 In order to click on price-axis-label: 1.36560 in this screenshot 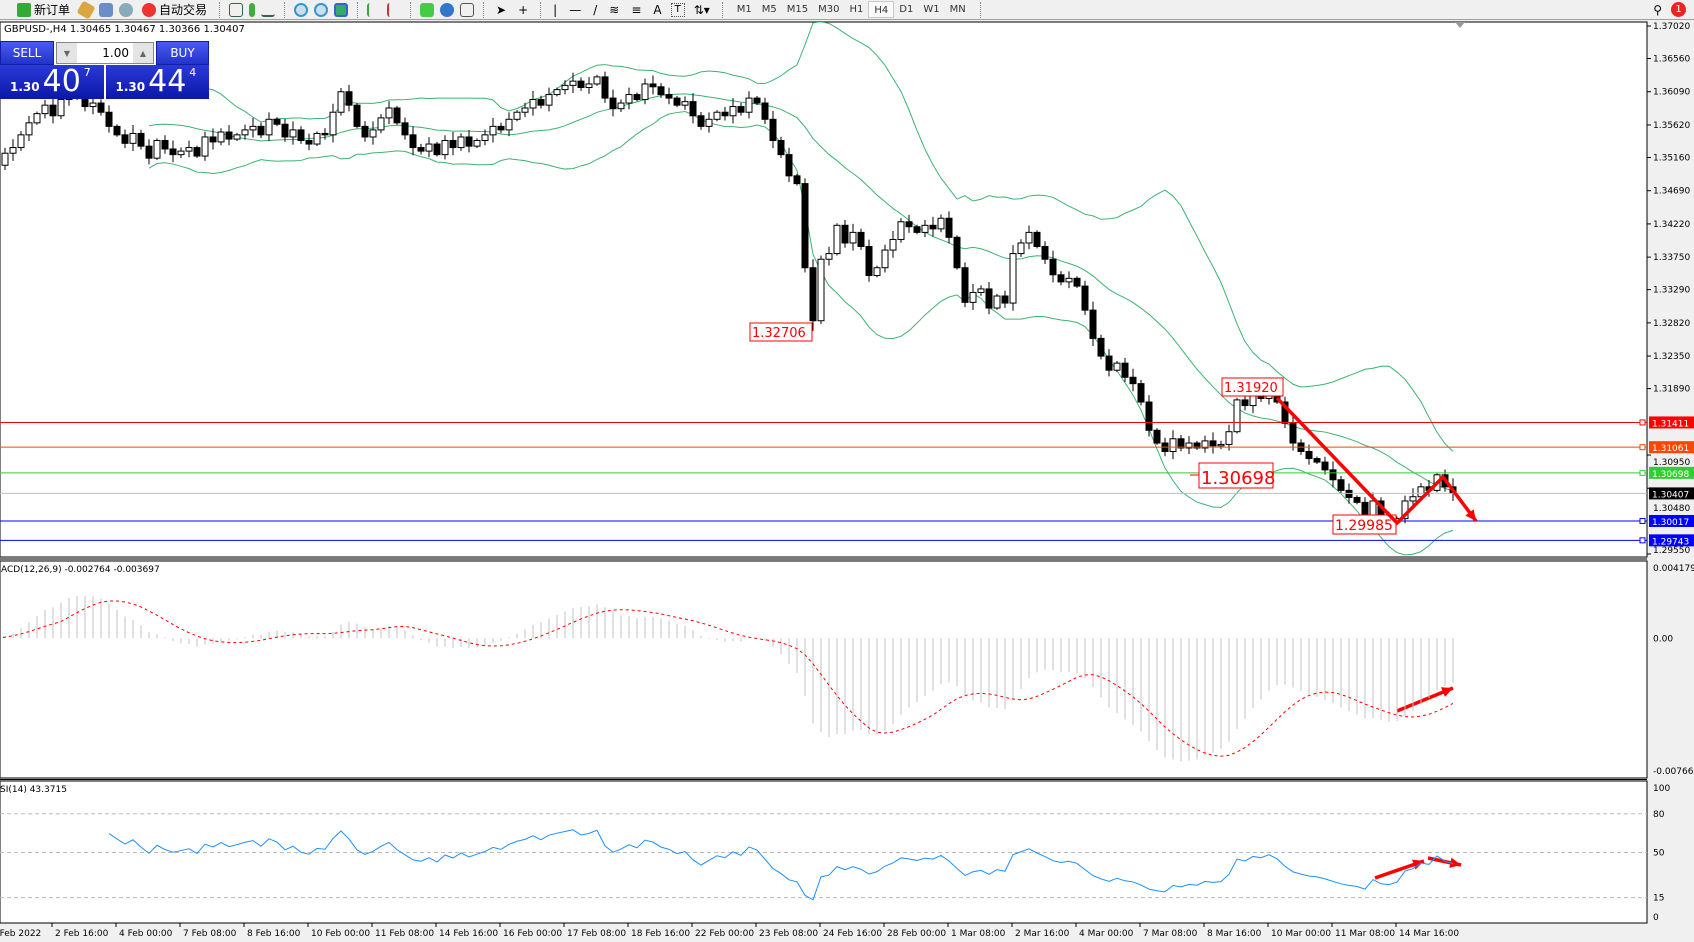, I will do `click(1671, 60)`.